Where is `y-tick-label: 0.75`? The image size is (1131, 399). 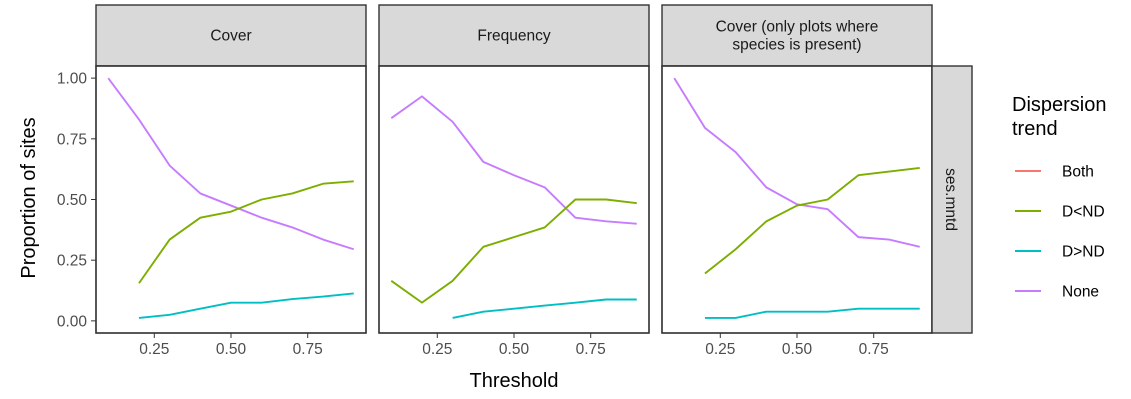 y-tick-label: 0.75 is located at coordinates (72, 139).